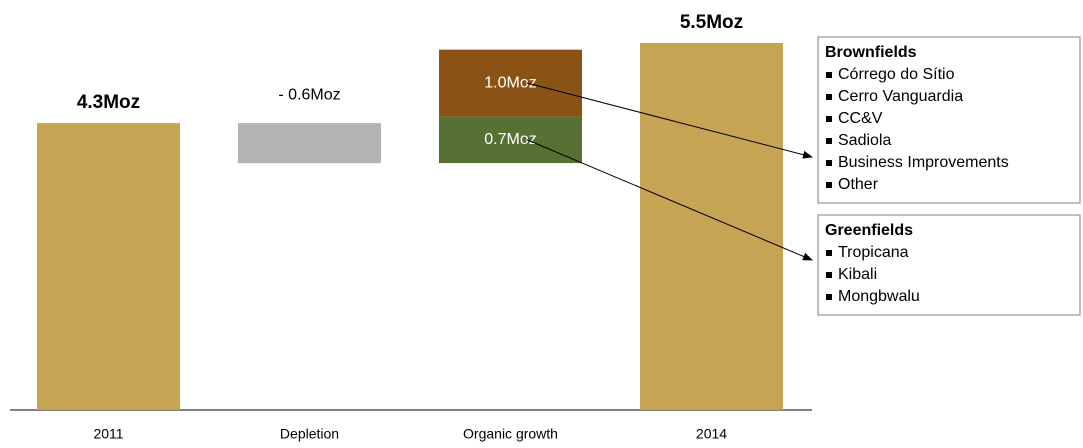 Image resolution: width=1083 pixels, height=448 pixels. I want to click on callout-title: Greenfields, so click(869, 230).